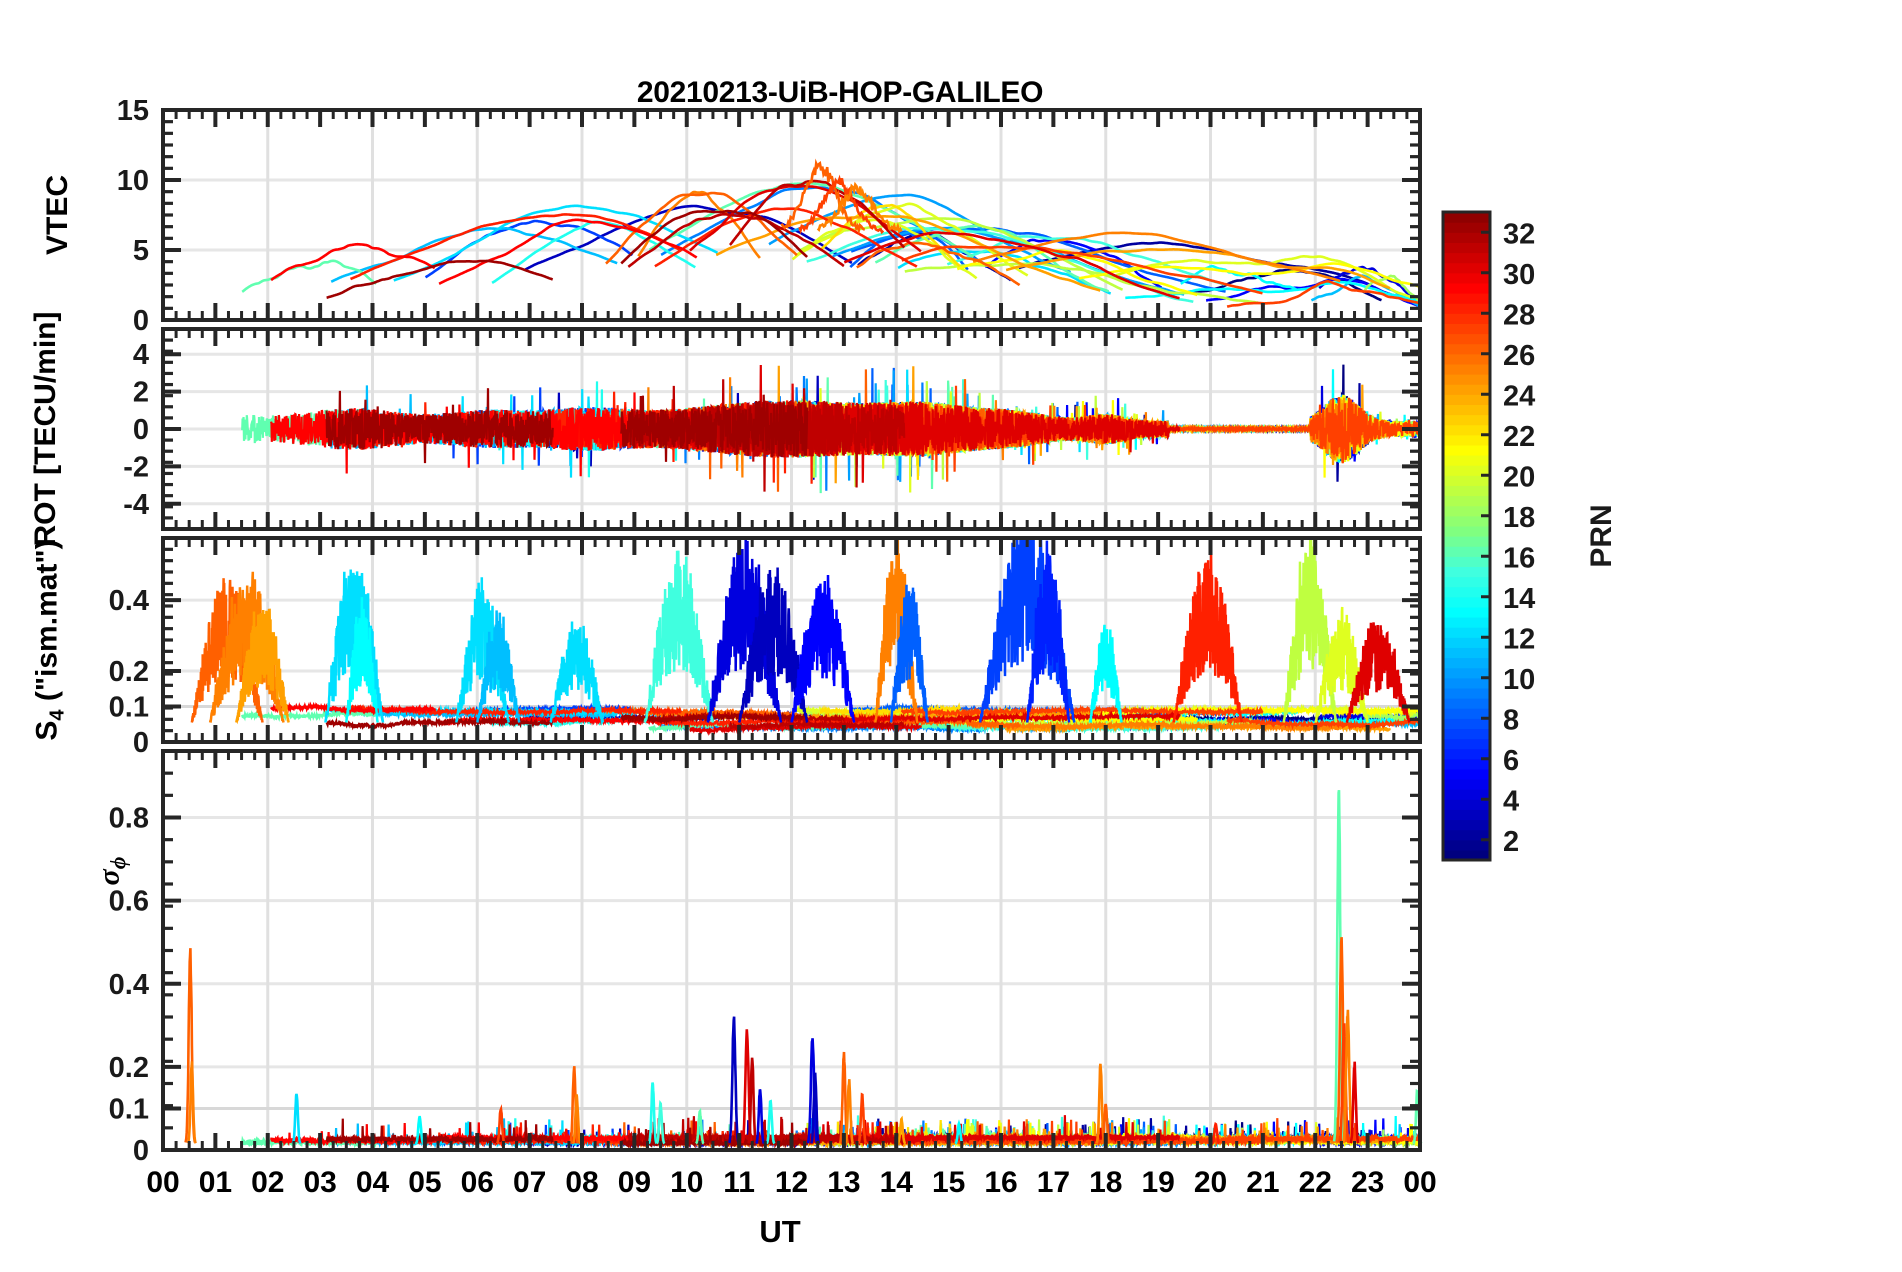  What do you see at coordinates (1210, 1182) in the screenshot?
I see `xtick-label: 20` at bounding box center [1210, 1182].